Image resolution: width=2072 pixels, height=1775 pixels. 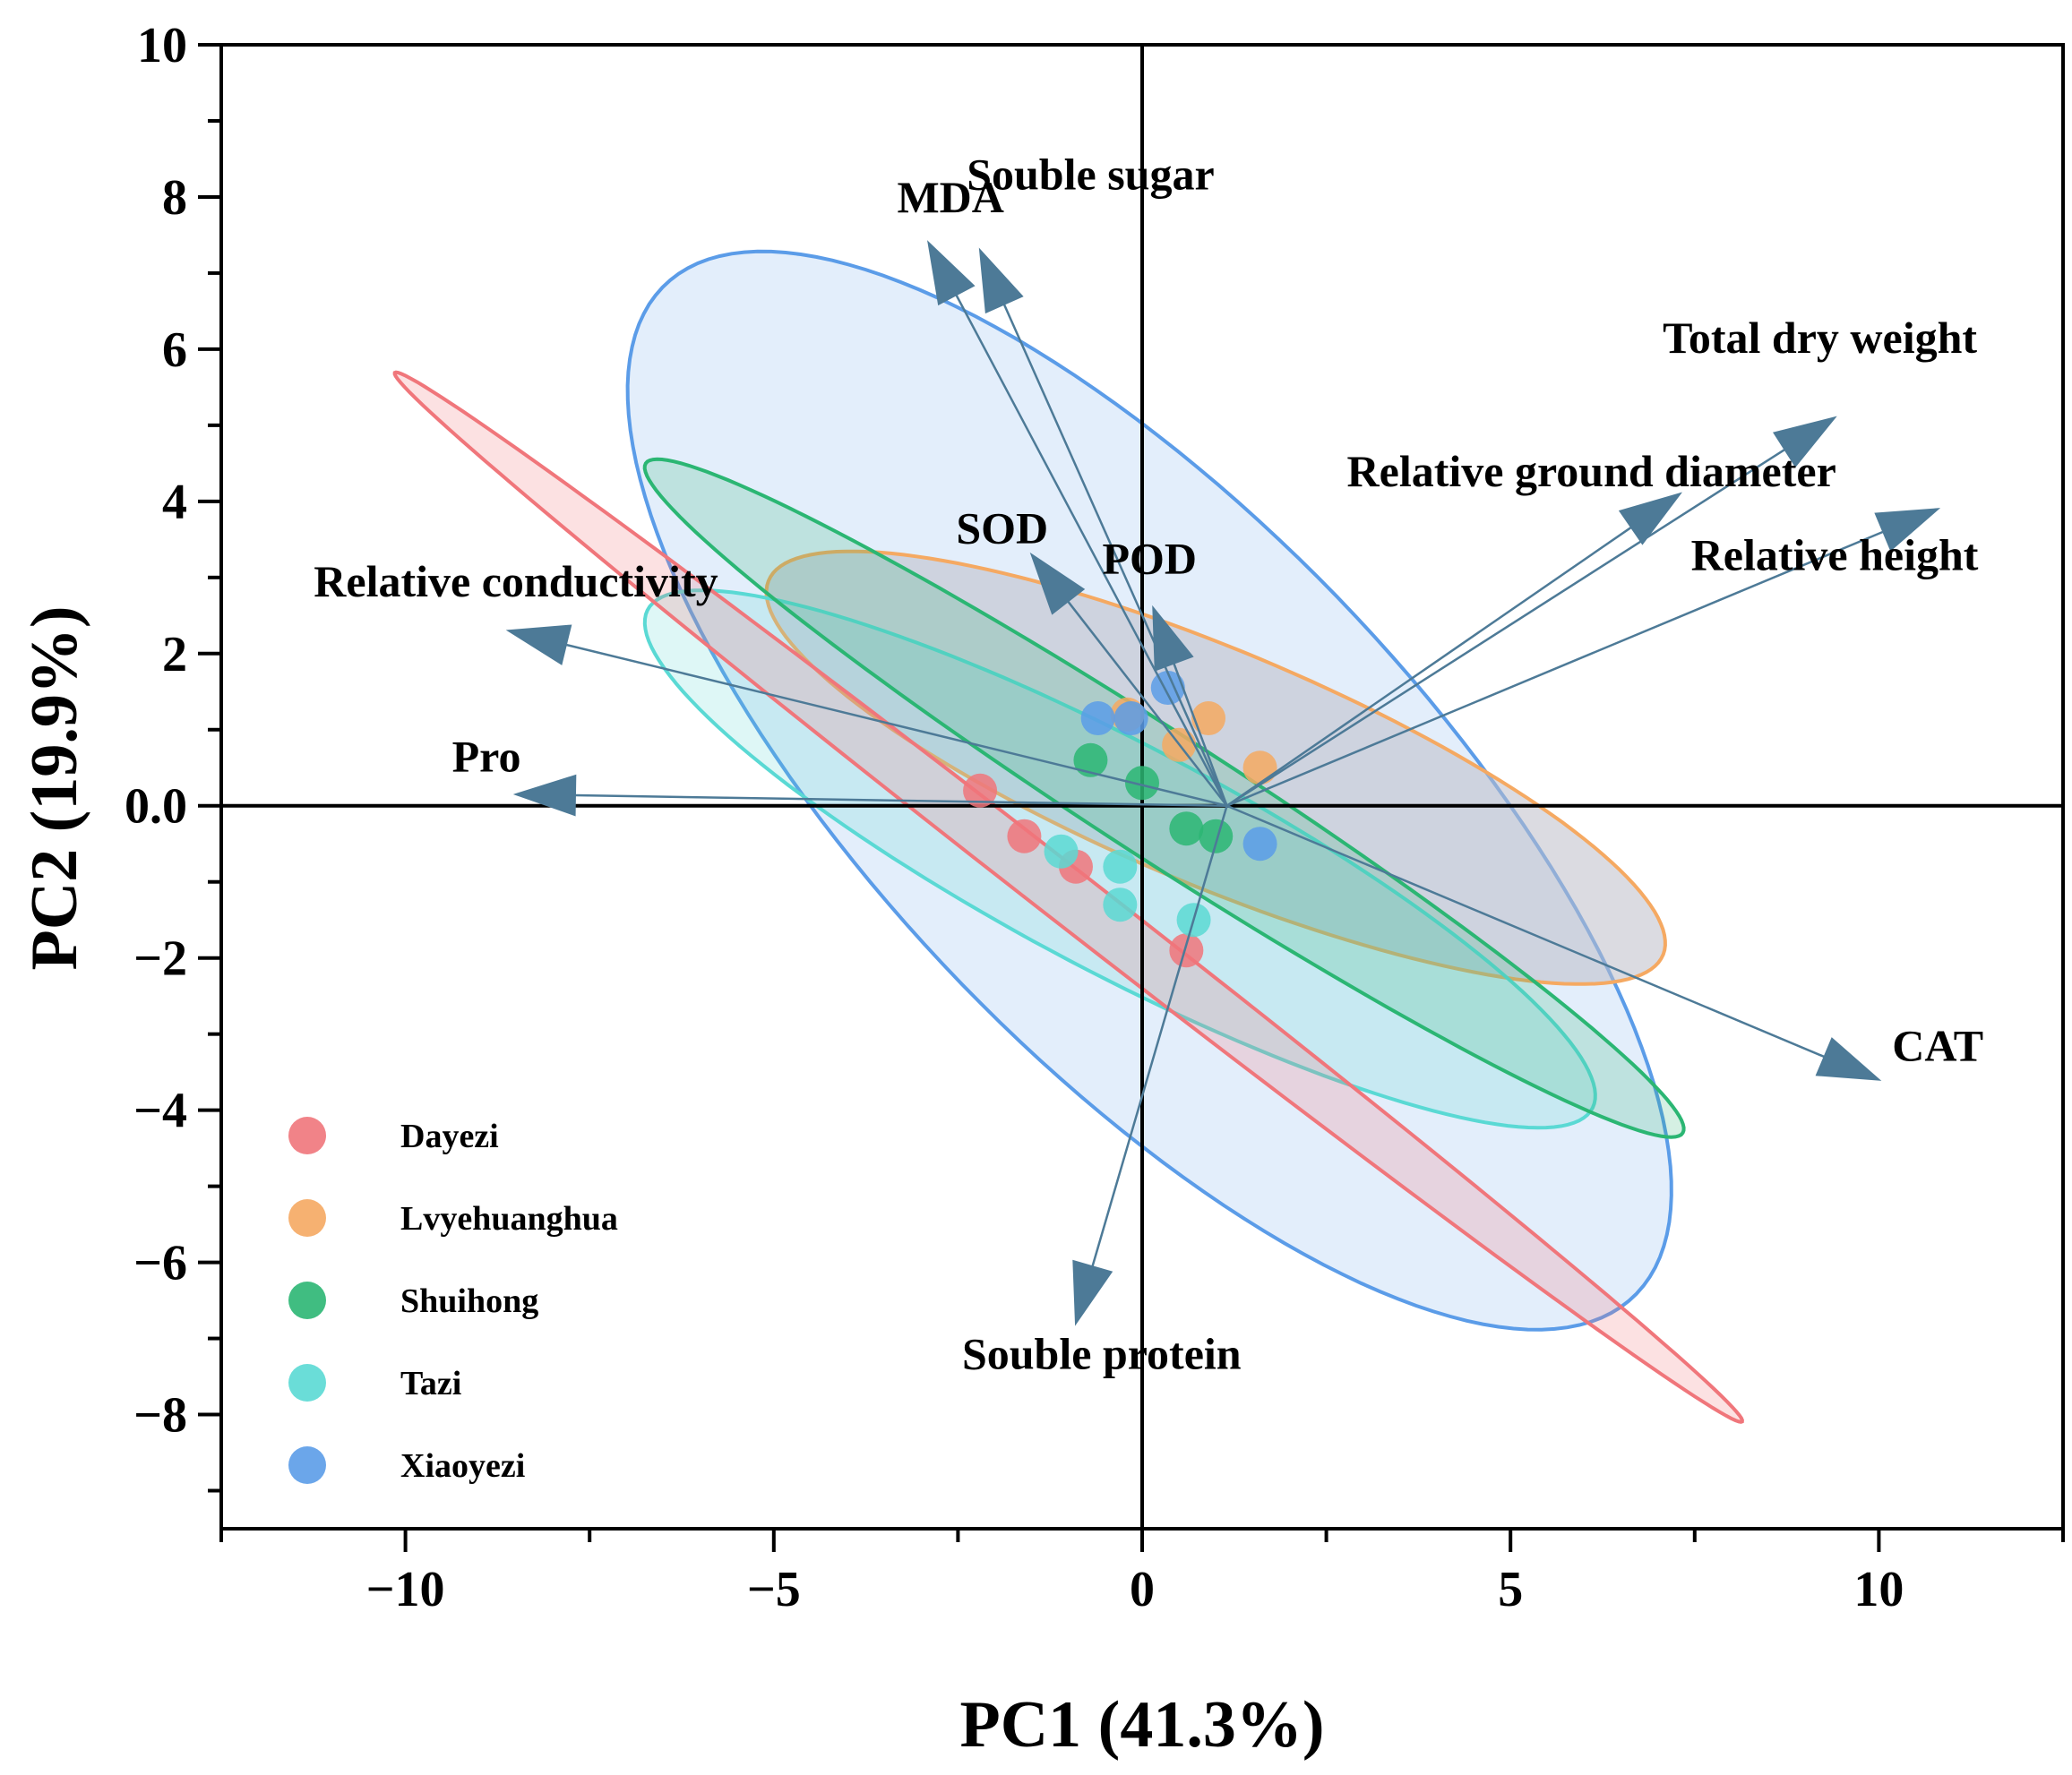 What do you see at coordinates (55, 788) in the screenshot?
I see `y-axis-title: PC2 (19.9%)` at bounding box center [55, 788].